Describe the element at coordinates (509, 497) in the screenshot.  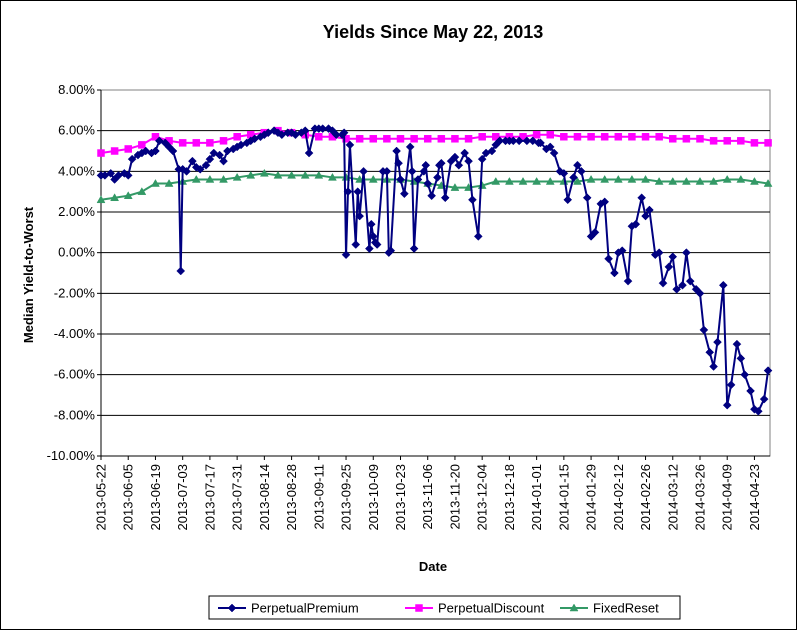
I see `x-tick-label: 2013-12-18` at that location.